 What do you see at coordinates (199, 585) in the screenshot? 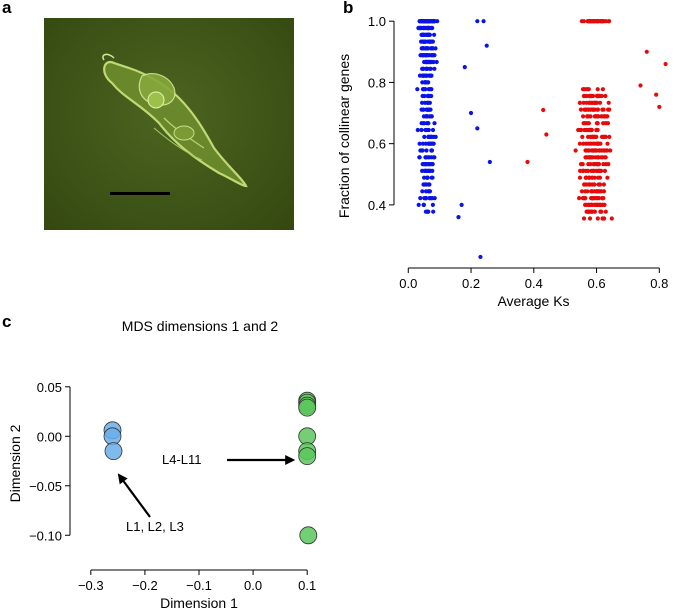
I see `x-tick-label: −0.1` at bounding box center [199, 585].